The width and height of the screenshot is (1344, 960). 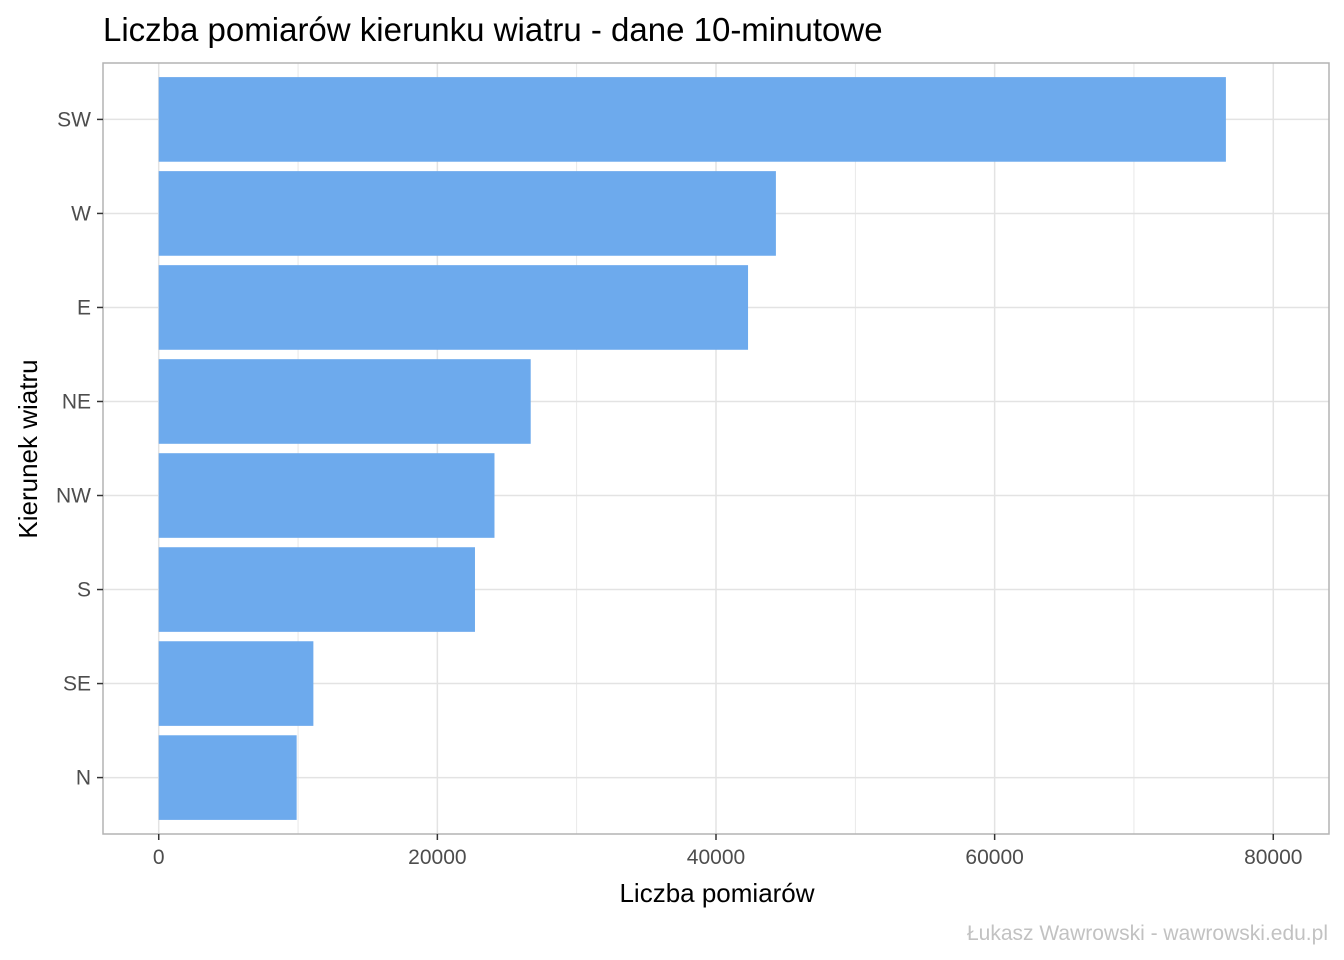 I want to click on y-tick-label: E, so click(x=84, y=307).